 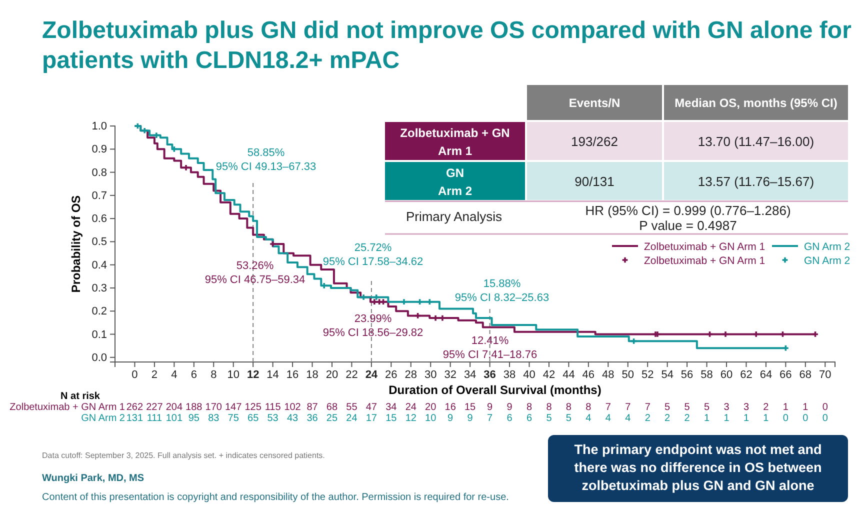 I want to click on x-tick-label: 12, so click(x=253, y=374).